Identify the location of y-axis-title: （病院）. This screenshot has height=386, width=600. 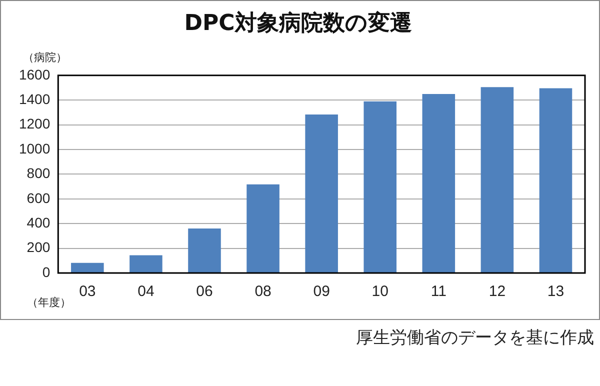
(45, 57).